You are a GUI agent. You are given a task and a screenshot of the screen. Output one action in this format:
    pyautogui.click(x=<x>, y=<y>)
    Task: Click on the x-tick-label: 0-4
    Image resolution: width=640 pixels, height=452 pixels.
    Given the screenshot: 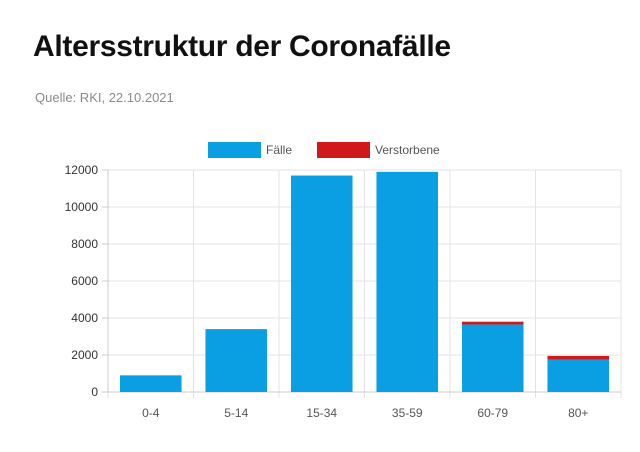 What is the action you would take?
    pyautogui.click(x=151, y=413)
    